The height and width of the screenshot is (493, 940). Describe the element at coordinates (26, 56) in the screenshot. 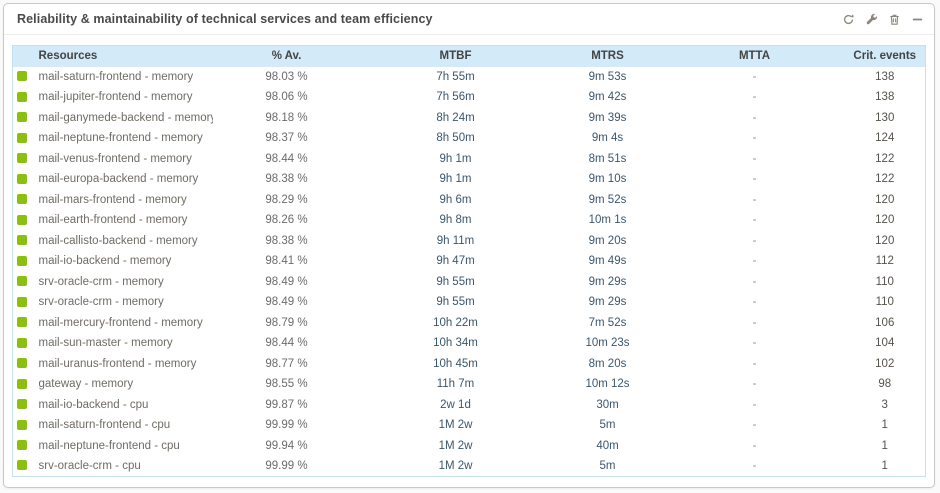

I see `status-column-header` at that location.